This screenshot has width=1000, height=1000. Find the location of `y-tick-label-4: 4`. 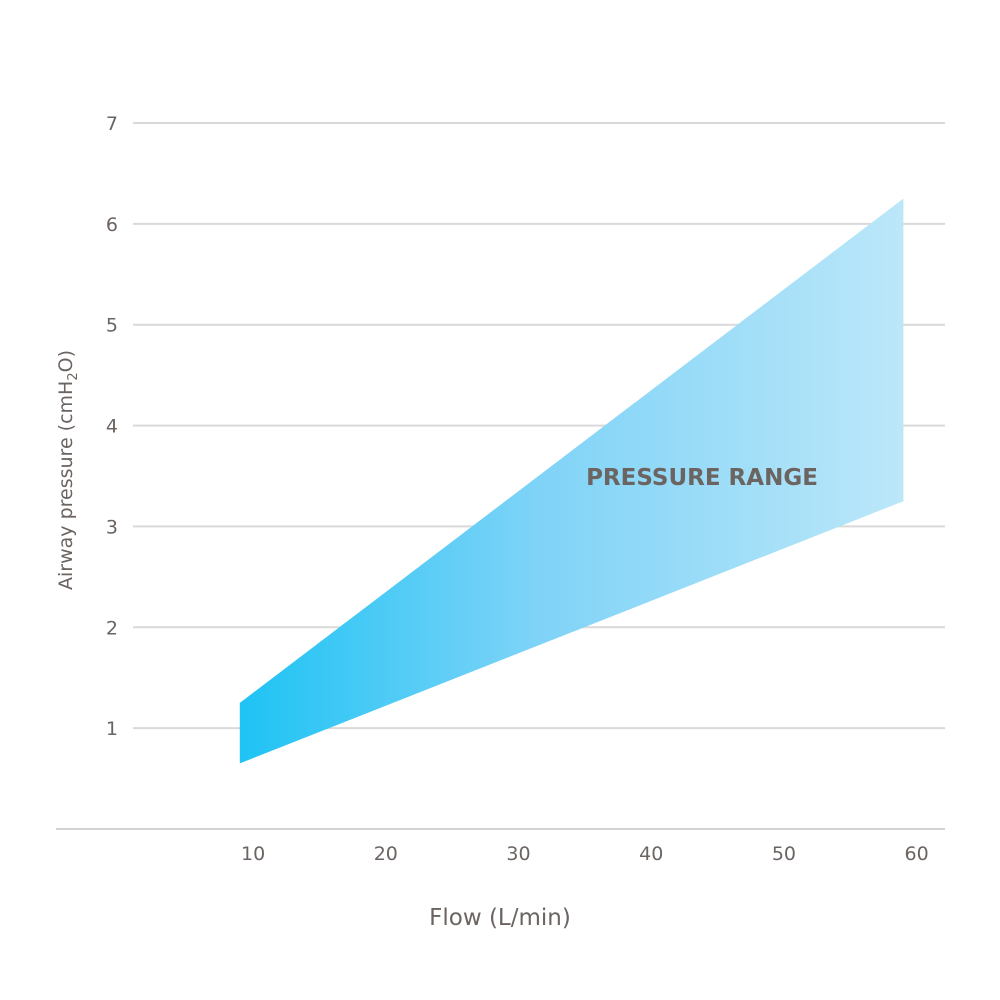

y-tick-label-4: 4 is located at coordinates (112, 427).